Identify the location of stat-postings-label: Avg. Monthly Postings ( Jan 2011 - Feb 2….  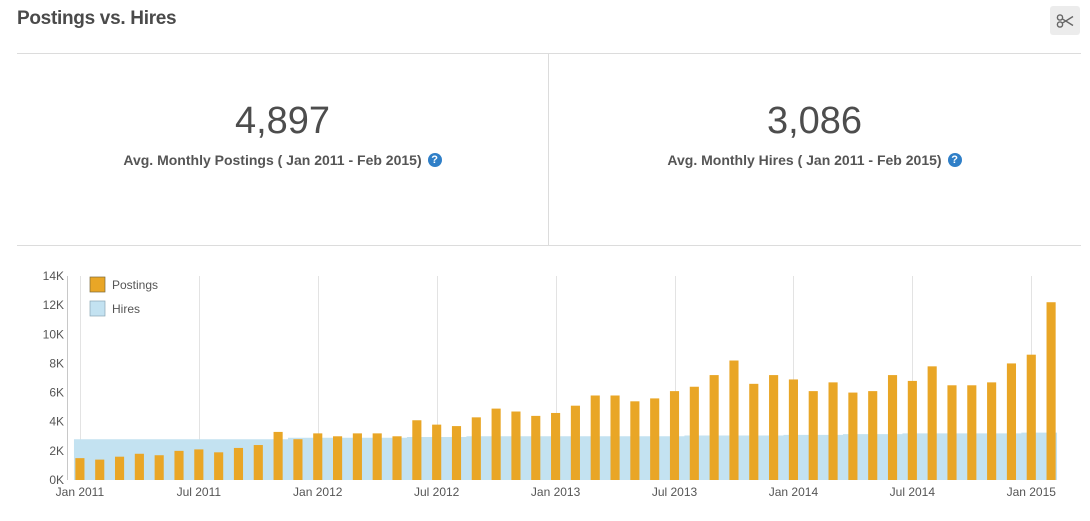
(272, 160).